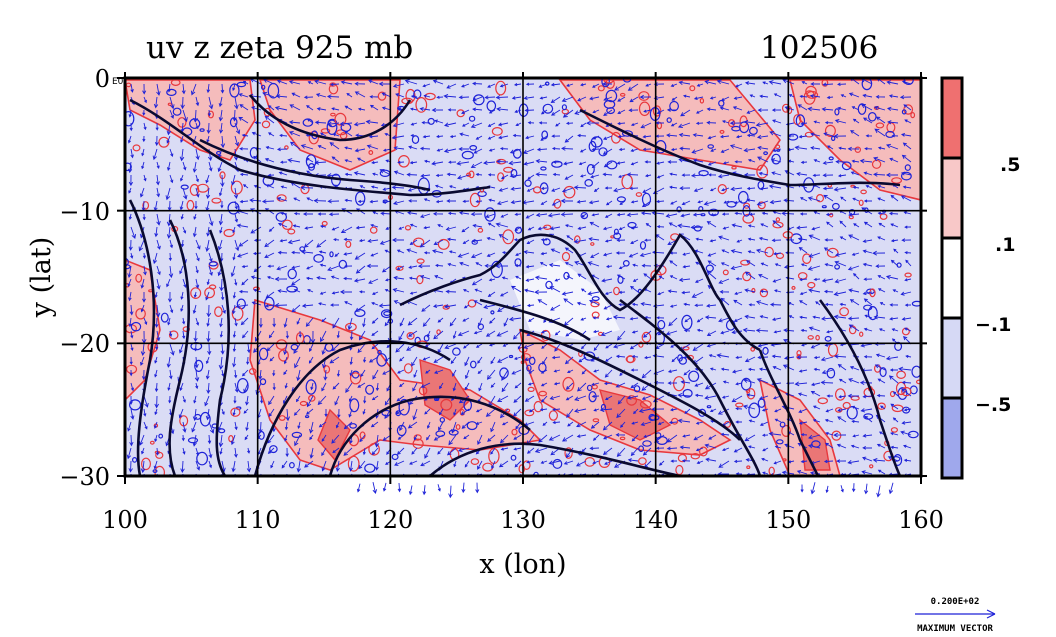  What do you see at coordinates (921, 520) in the screenshot?
I see `x-tick-160: 160` at bounding box center [921, 520].